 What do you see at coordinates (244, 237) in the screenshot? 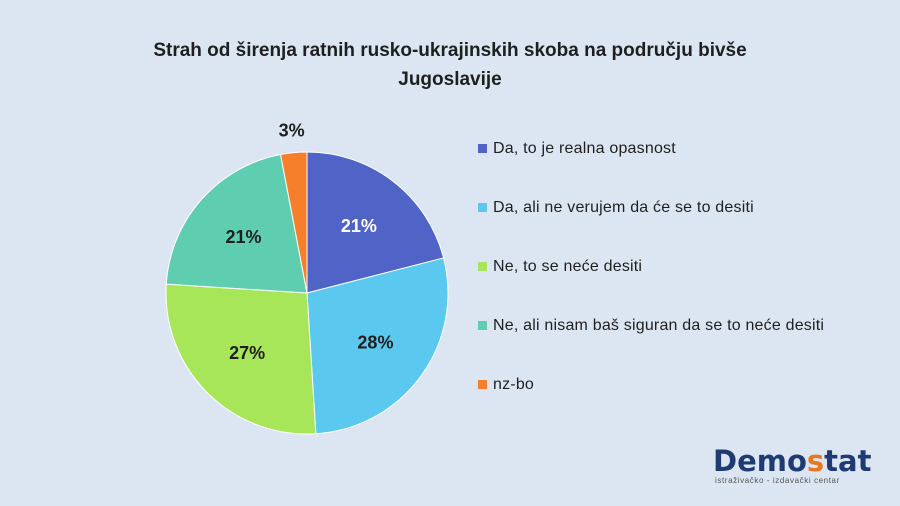
I see `slice-value-label-3: 21%` at bounding box center [244, 237].